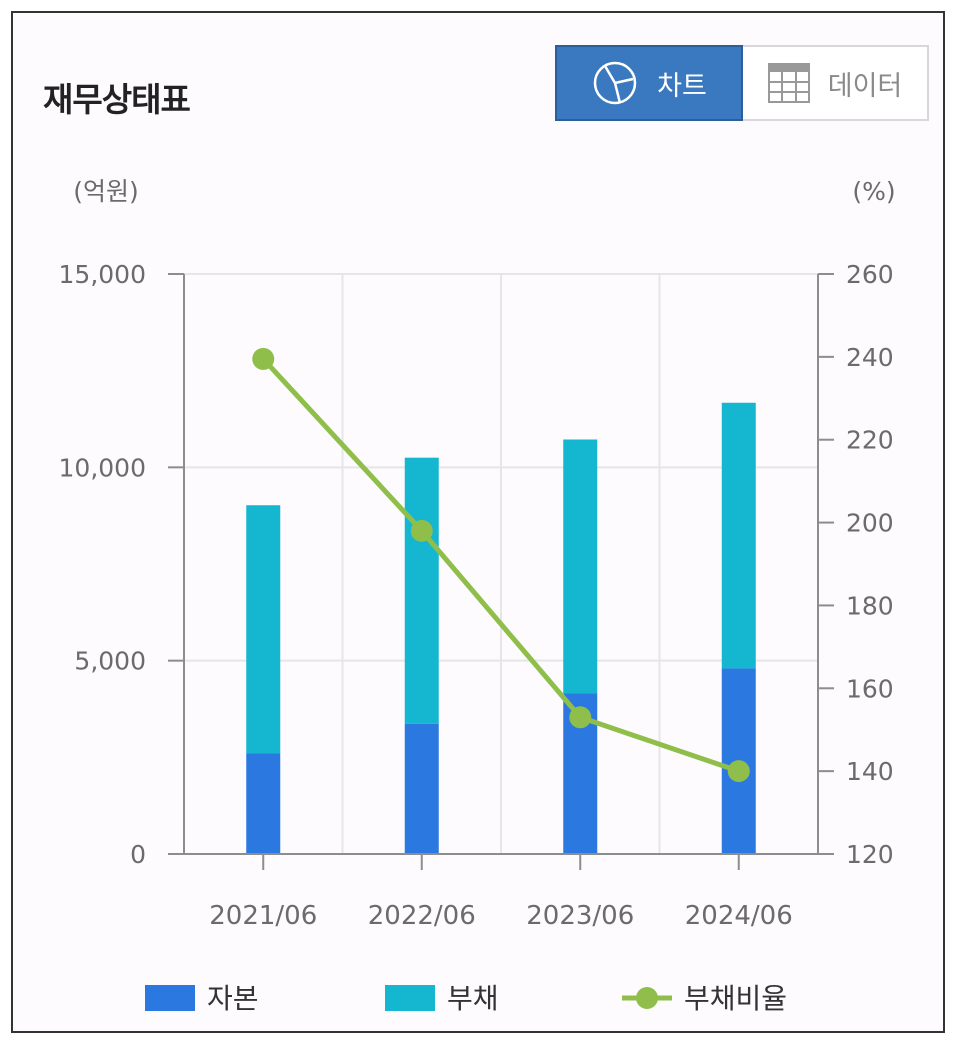 The image size is (960, 1048). I want to click on table-grid-icon, so click(788, 83).